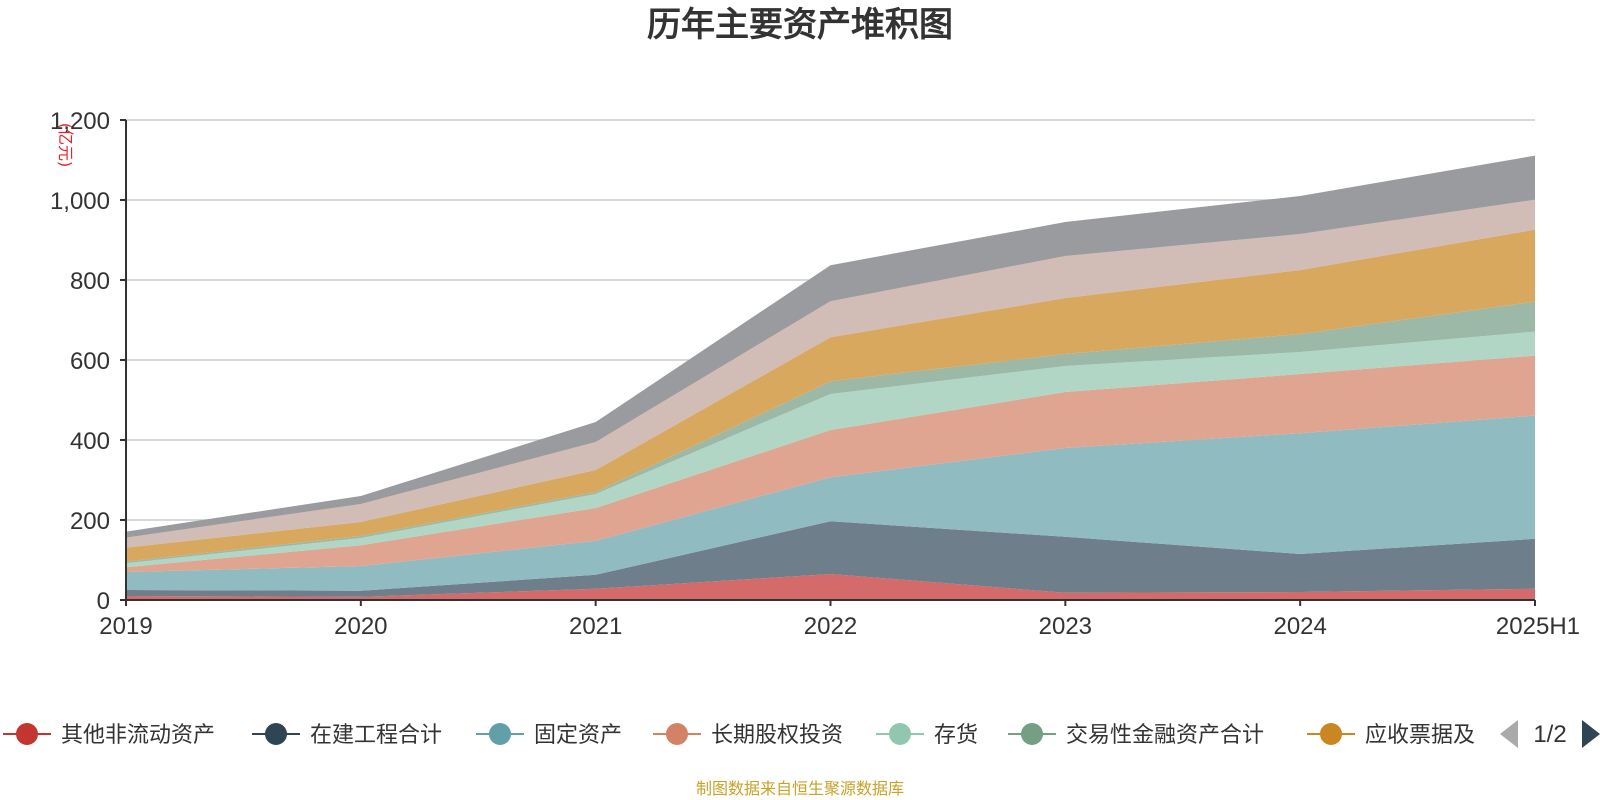 This screenshot has height=800, width=1600. I want to click on x-tick-label: 2020, so click(360, 626).